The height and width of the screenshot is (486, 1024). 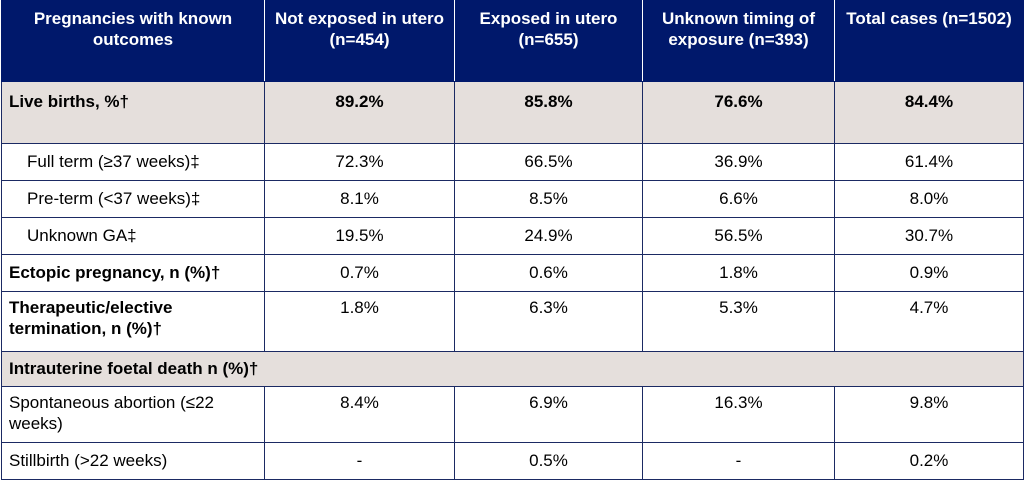 I want to click on cell-value: 6.9%, so click(x=548, y=414).